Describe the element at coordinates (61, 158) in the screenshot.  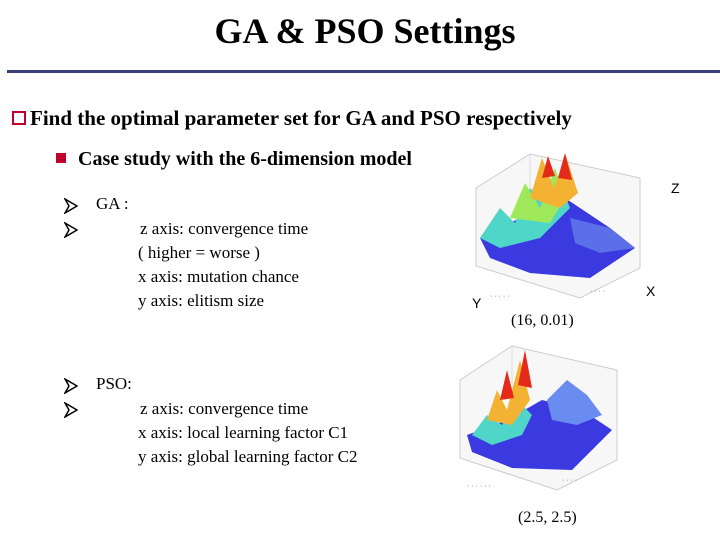
I see `square-bullet-icon` at that location.